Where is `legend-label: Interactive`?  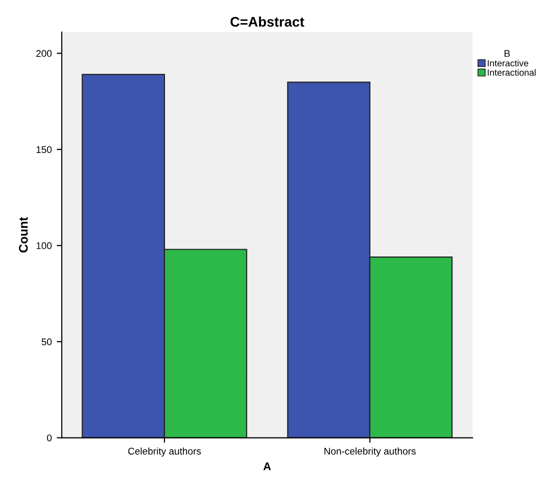
legend-label: Interactive is located at coordinates (508, 63).